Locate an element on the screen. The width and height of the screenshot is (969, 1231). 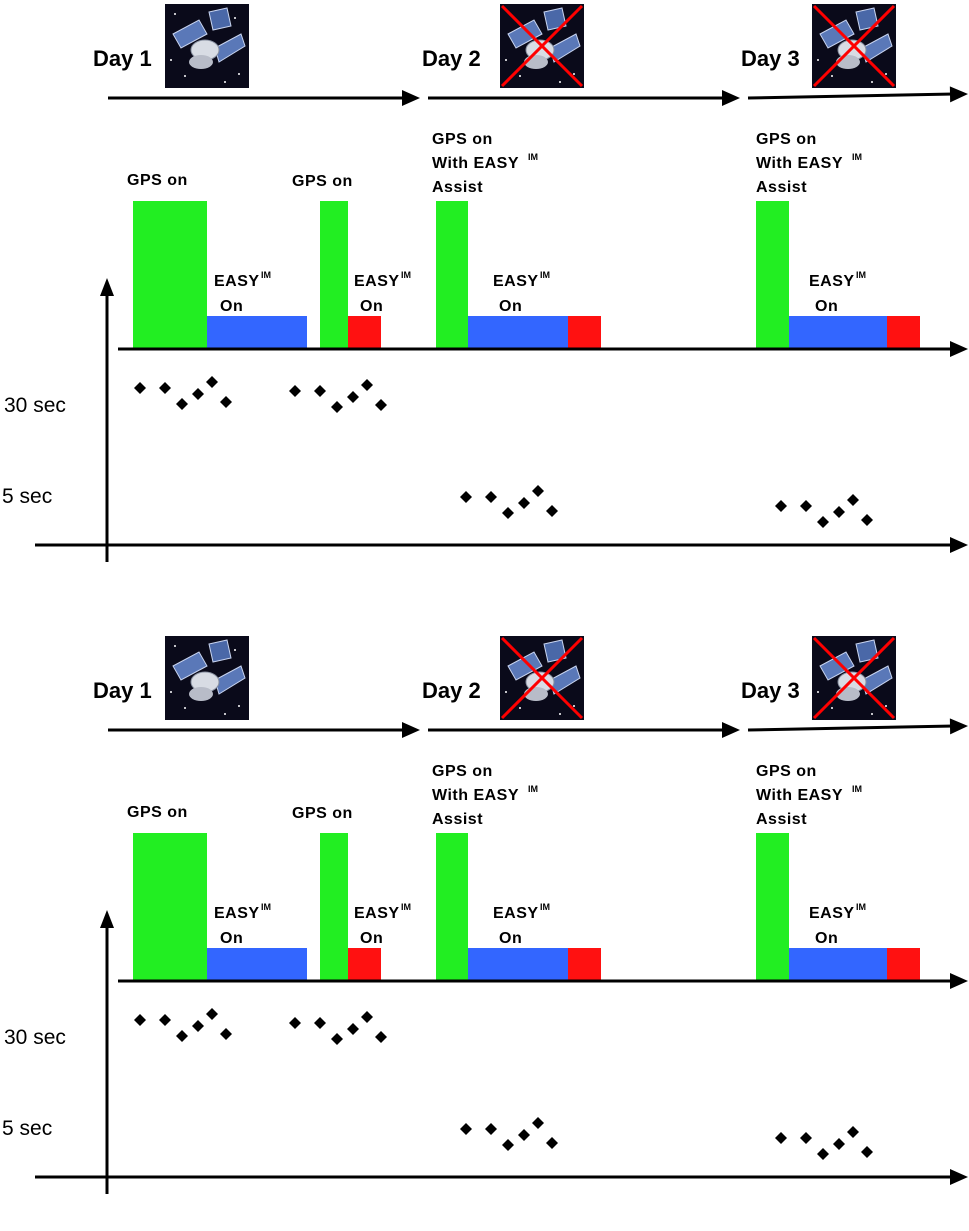
y-label-5-sec: 5 sec is located at coordinates (27, 1128).